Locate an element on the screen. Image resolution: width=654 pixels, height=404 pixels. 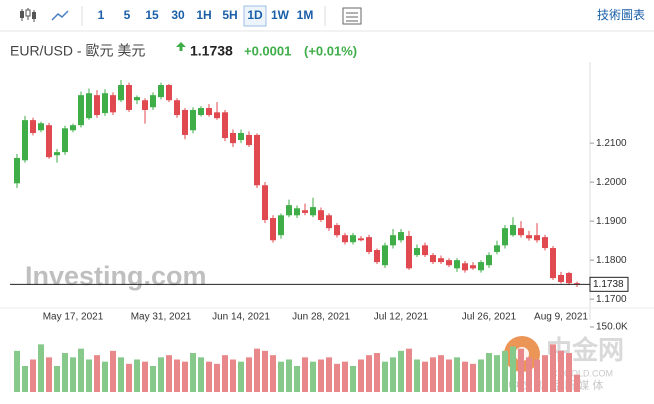
interval: 15 is located at coordinates (152, 15).